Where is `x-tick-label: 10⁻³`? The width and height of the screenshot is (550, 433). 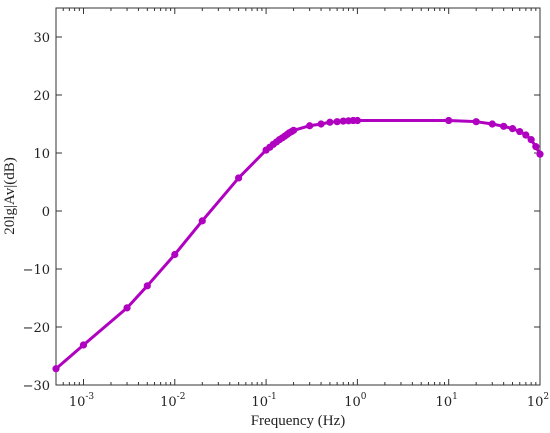 x-tick-label: 10⁻³ is located at coordinates (82, 401).